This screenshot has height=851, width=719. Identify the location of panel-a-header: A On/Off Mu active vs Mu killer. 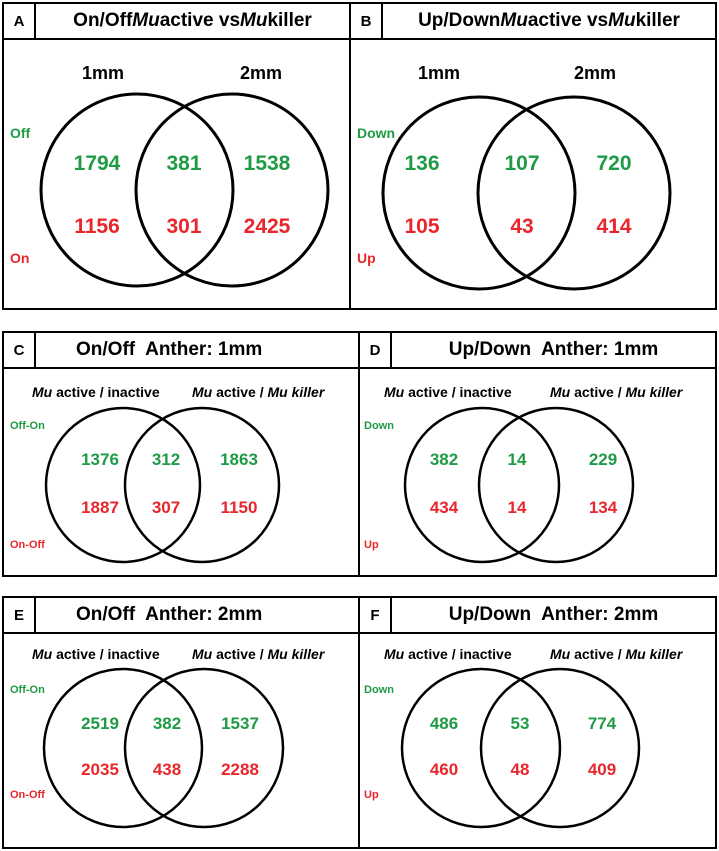
(176, 22).